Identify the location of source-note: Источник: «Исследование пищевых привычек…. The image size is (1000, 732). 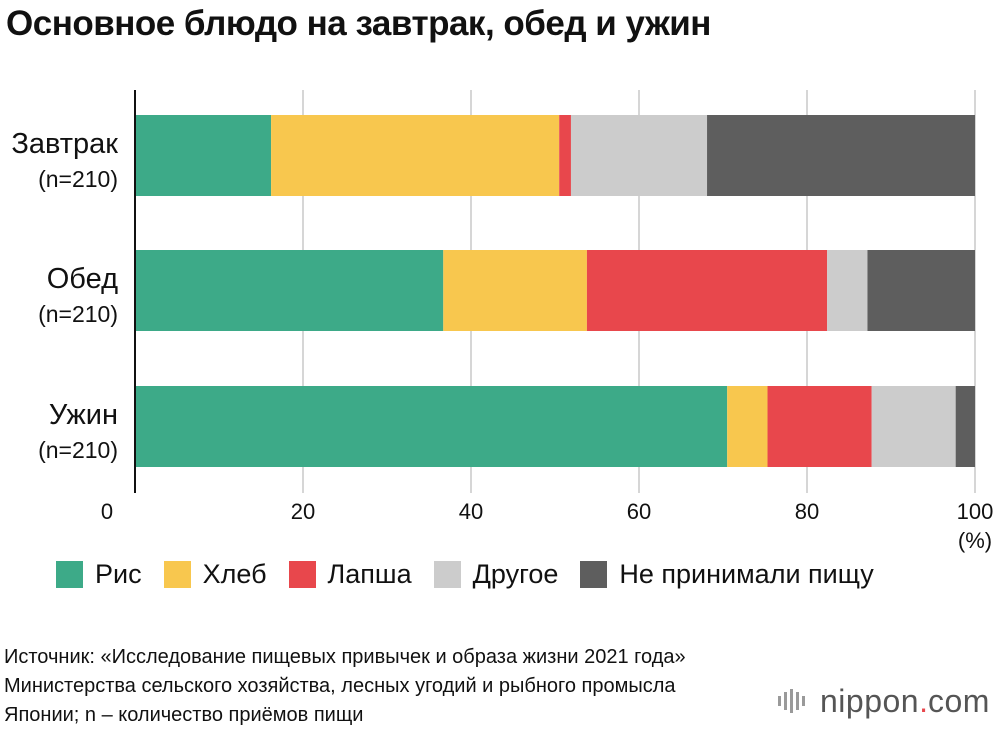
(345, 686).